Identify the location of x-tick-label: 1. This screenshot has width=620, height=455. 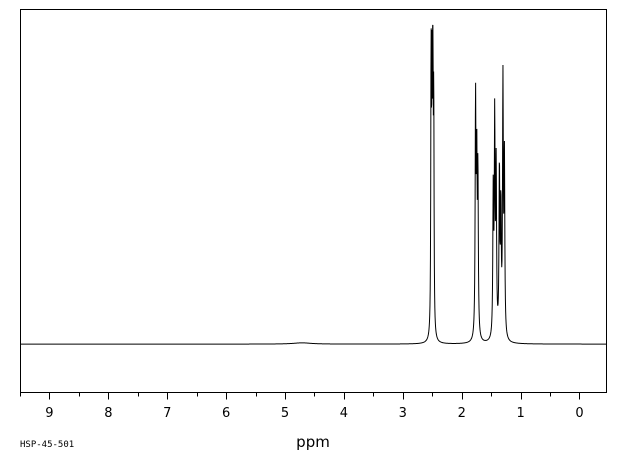
(520, 413).